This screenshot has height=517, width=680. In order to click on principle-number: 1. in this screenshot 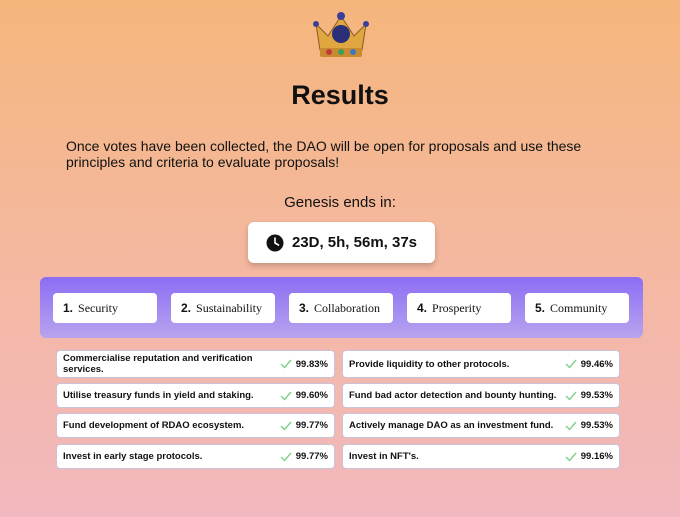, I will do `click(68, 308)`.